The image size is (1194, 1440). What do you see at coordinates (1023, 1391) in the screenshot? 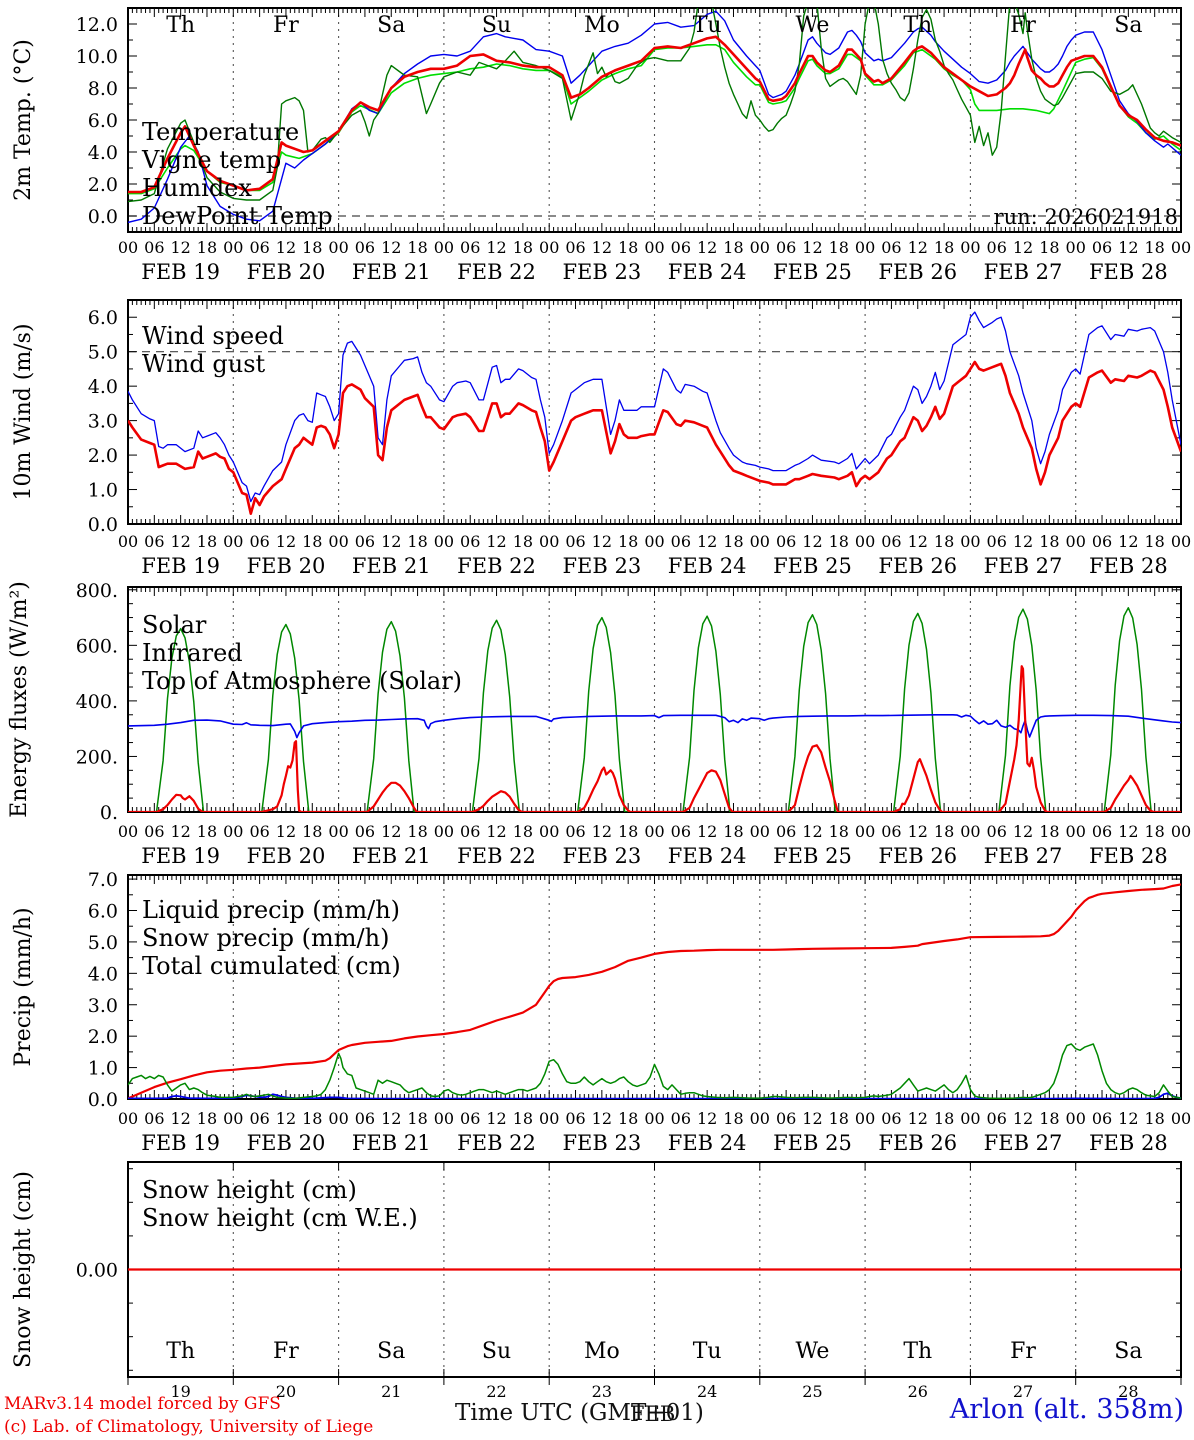
I see `day-number-label: 27` at bounding box center [1023, 1391].